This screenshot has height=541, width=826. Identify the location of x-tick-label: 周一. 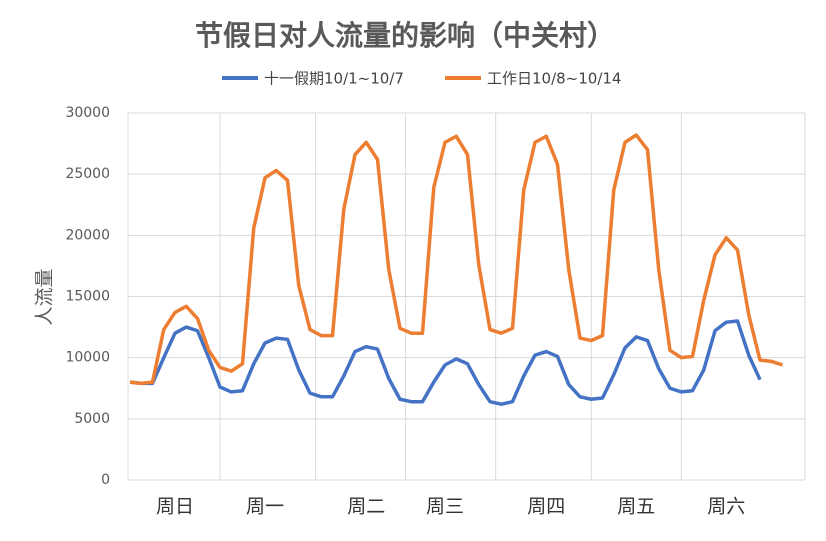
(265, 507).